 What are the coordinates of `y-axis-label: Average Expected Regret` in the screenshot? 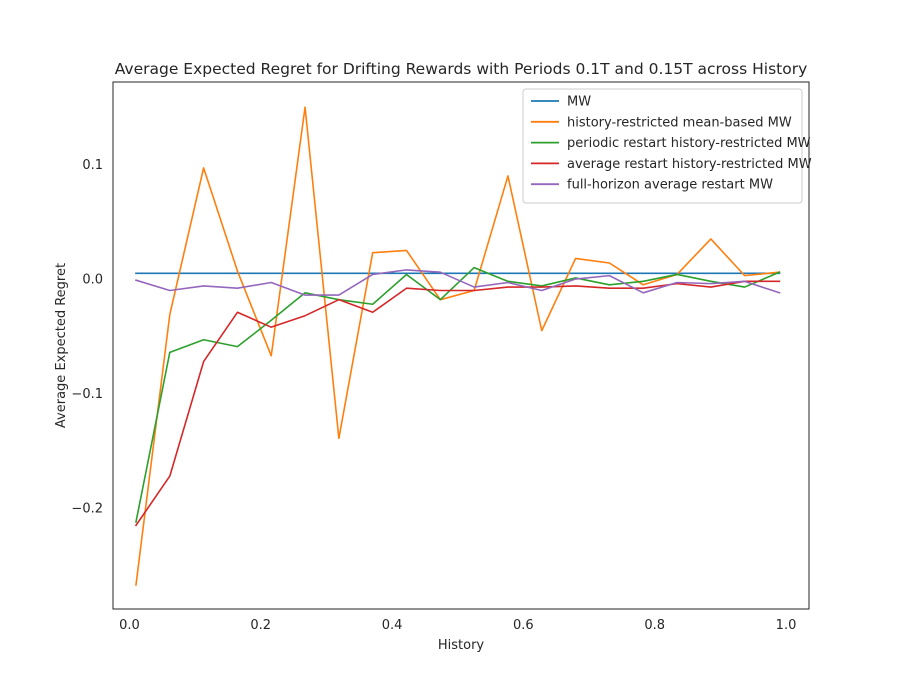 It's located at (61, 345).